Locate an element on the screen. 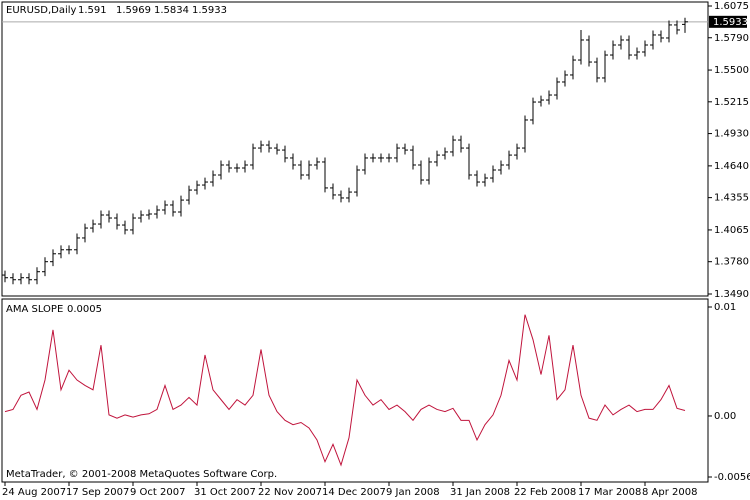 This screenshot has width=750, height=500. indicator-value: 0.0005 is located at coordinates (84, 309).